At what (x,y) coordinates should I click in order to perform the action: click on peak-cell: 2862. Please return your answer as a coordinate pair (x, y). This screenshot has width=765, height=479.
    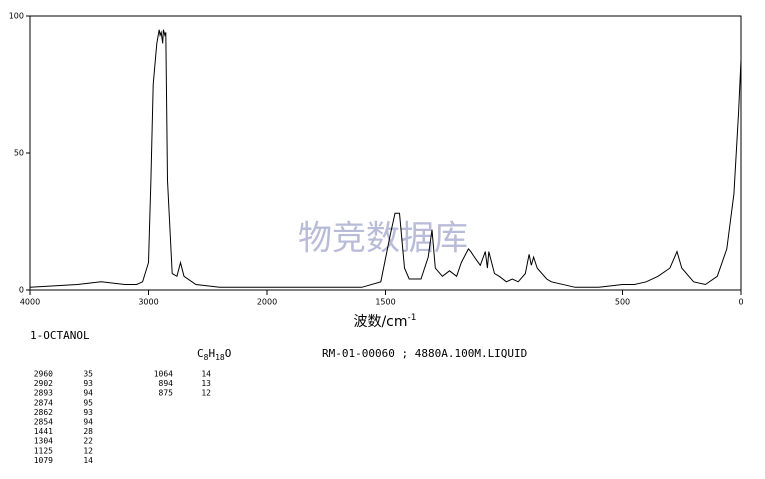
    Looking at the image, I should click on (43, 412).